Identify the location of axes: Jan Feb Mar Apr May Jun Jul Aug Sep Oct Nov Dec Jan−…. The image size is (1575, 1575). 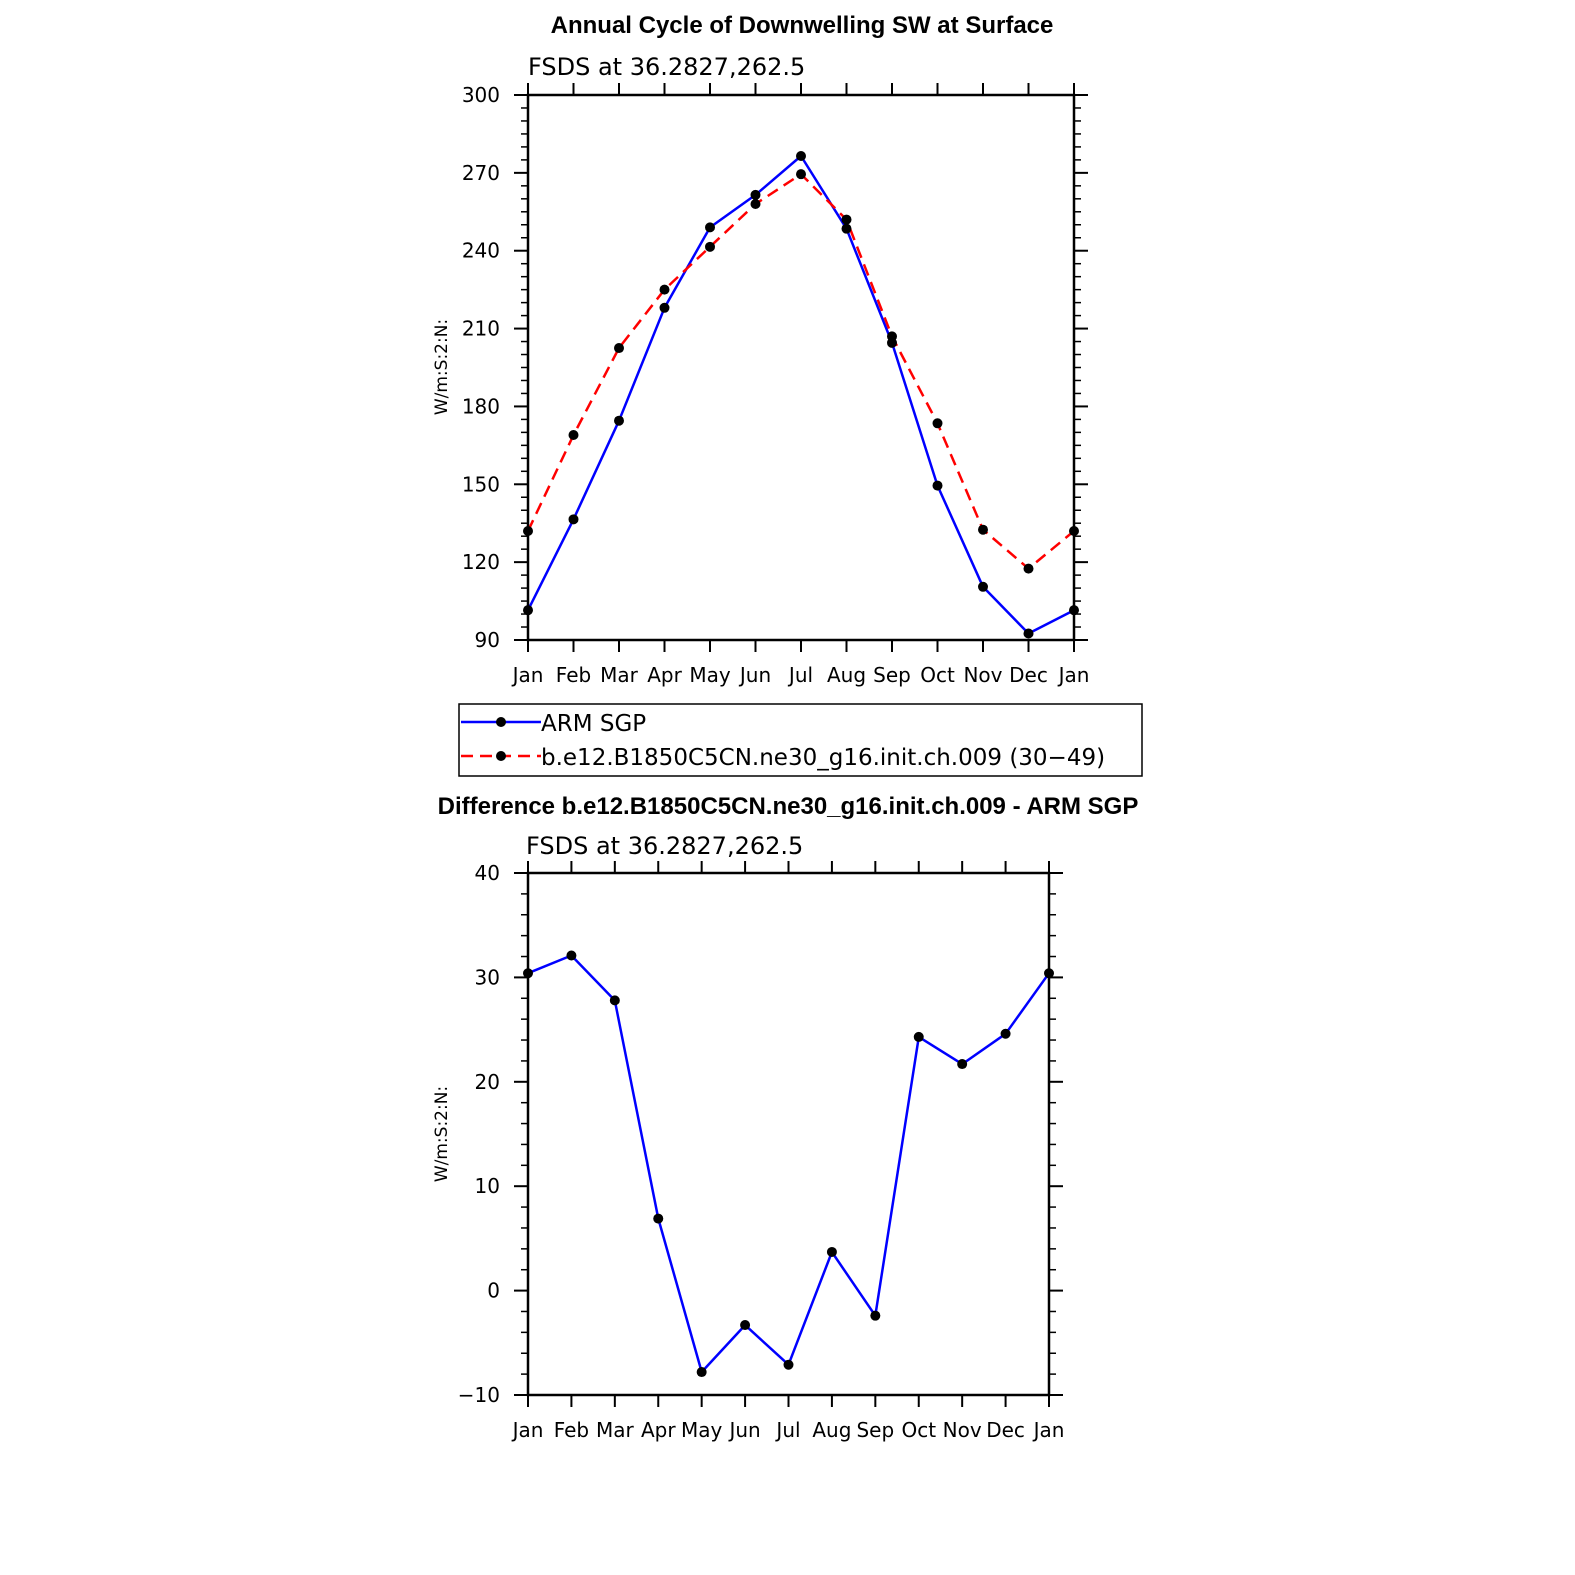
(761, 1151).